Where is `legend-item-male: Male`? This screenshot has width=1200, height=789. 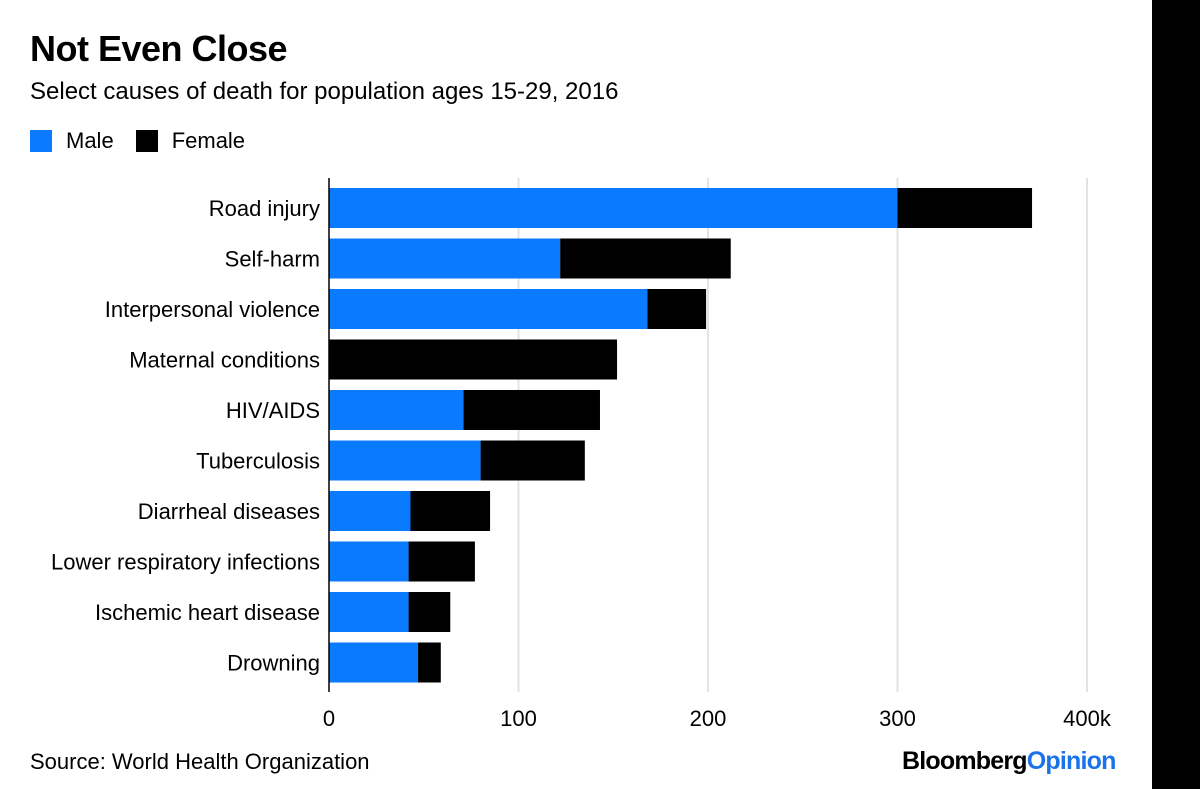
legend-item-male: Male is located at coordinates (72, 141).